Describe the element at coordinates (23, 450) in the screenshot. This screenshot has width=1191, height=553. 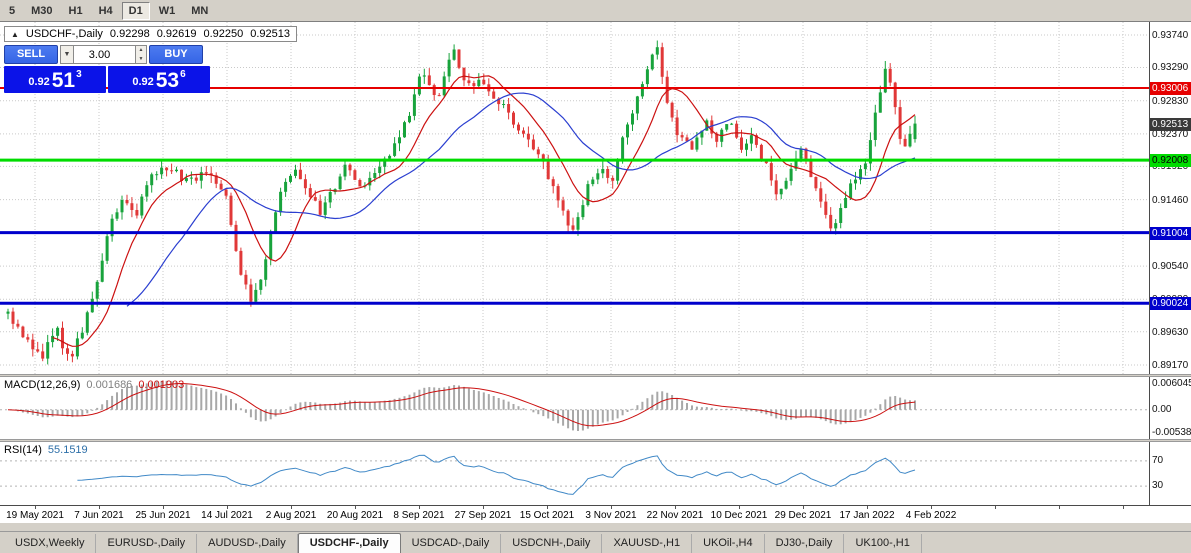
I see `rsi-name: RSI(14)` at that location.